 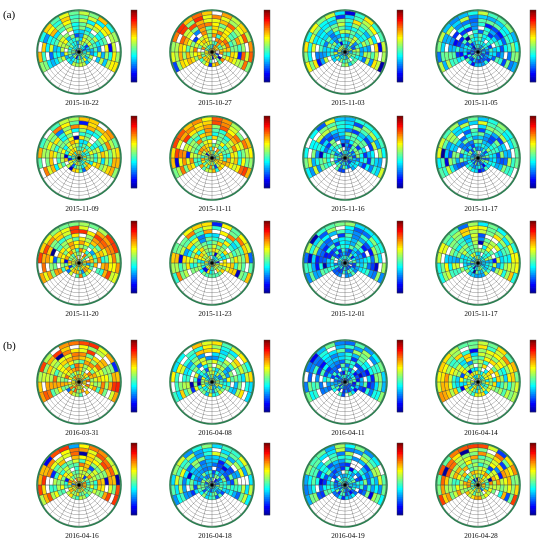 I want to click on polar-heatmap-cells, so click(x=345, y=252).